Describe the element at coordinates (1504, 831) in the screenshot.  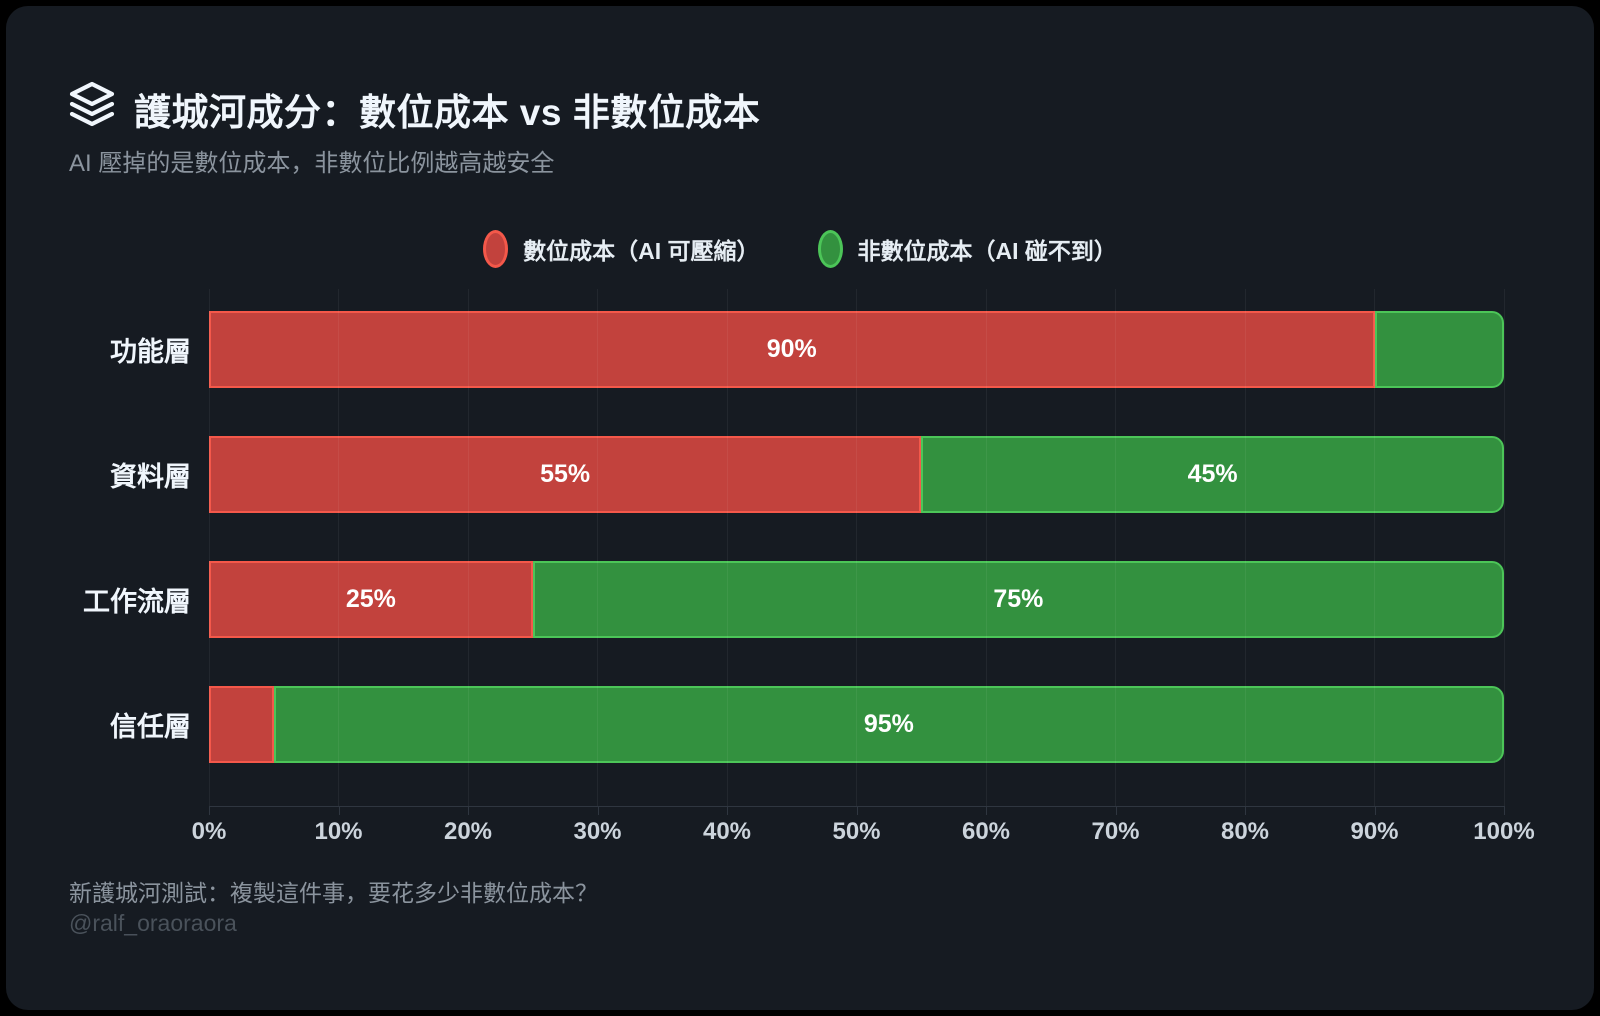
I see `x-tick-label: 100%` at that location.